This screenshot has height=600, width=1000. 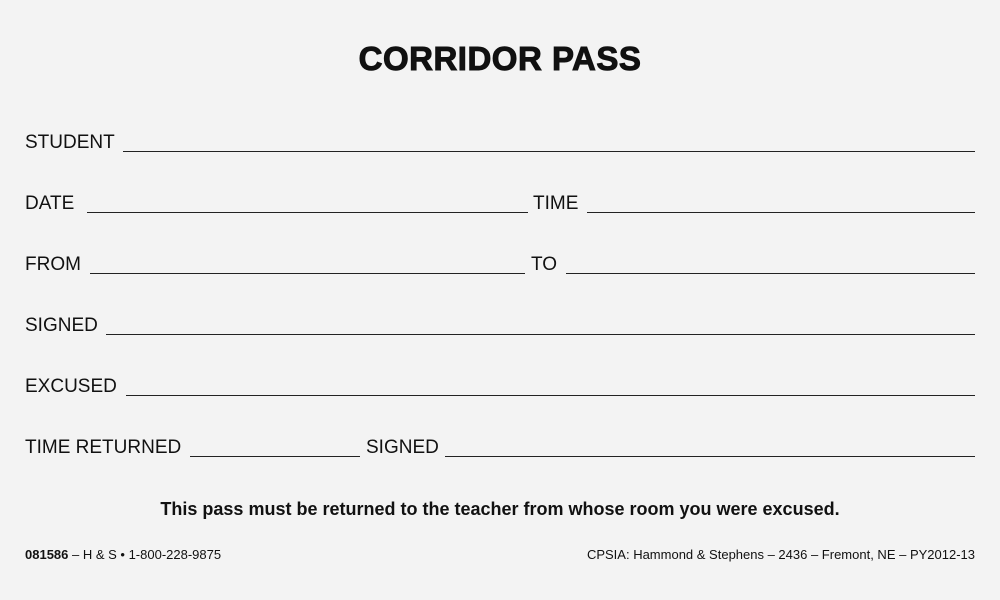 I want to click on to-field, so click(x=770, y=273).